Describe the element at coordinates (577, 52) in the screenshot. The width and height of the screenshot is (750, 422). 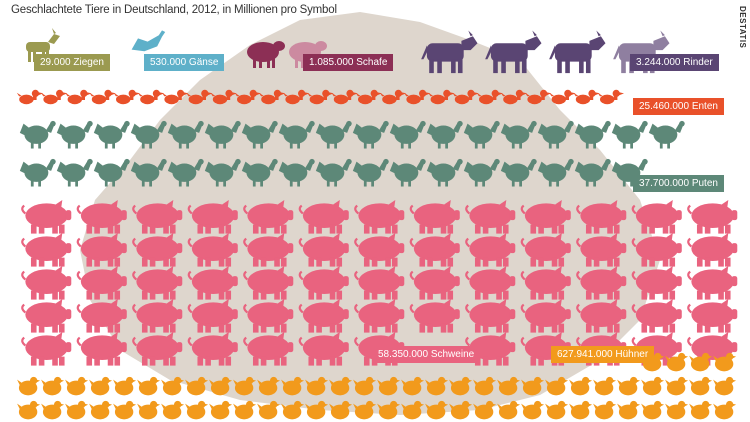
I see `cow-icon` at that location.